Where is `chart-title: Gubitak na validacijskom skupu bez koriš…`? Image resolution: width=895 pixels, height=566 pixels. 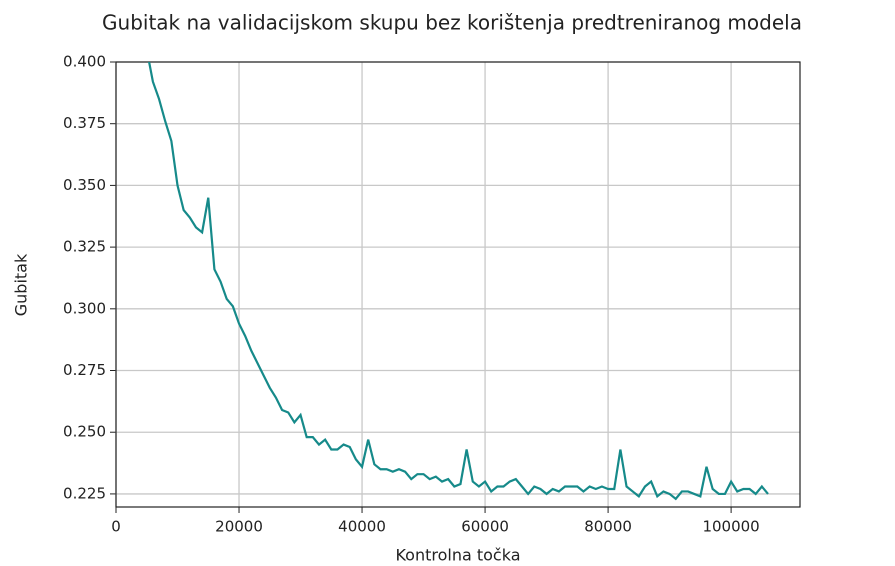 chart-title: Gubitak na validacijskom skupu bez koriš… is located at coordinates (452, 23).